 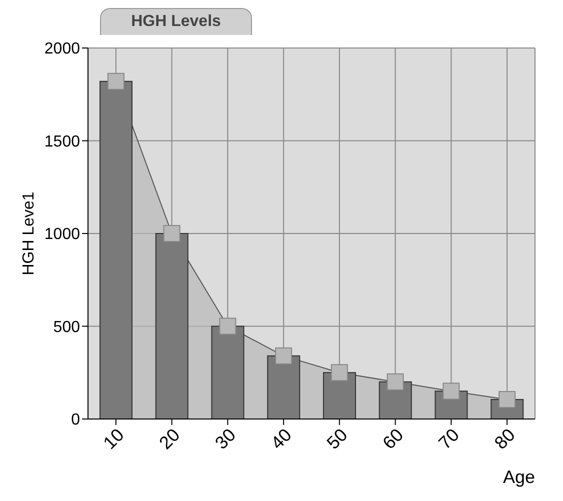 I want to click on y-tick-label: 500, so click(x=66, y=327).